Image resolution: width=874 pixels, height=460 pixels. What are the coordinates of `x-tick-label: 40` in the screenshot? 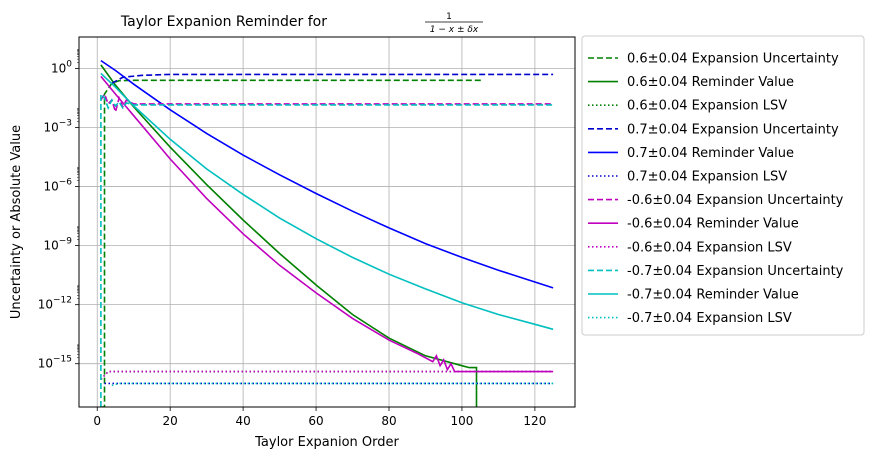 It's located at (242, 421).